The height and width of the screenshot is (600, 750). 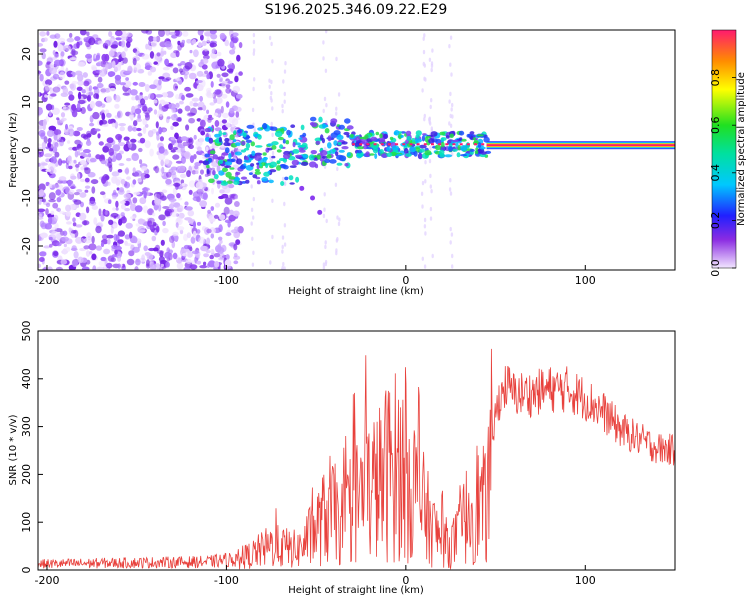 I want to click on figure-title: S196.2025.346.09.22.E29, so click(x=356, y=10).